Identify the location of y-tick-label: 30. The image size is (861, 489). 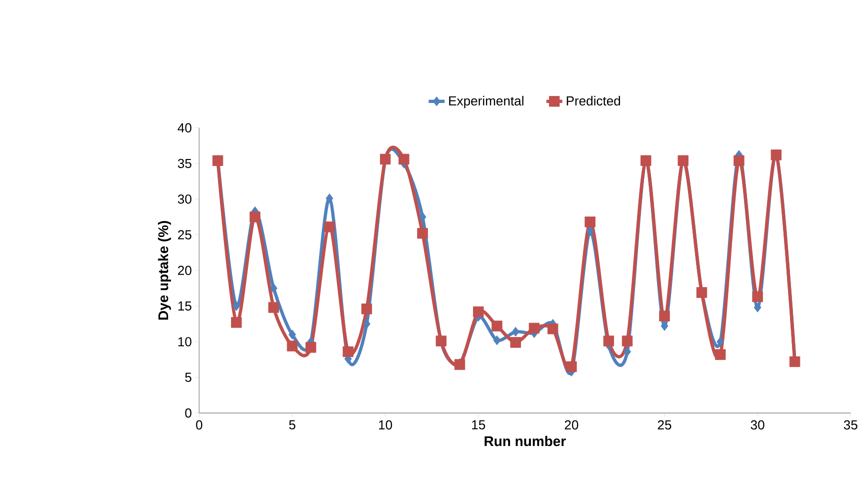
(185, 199).